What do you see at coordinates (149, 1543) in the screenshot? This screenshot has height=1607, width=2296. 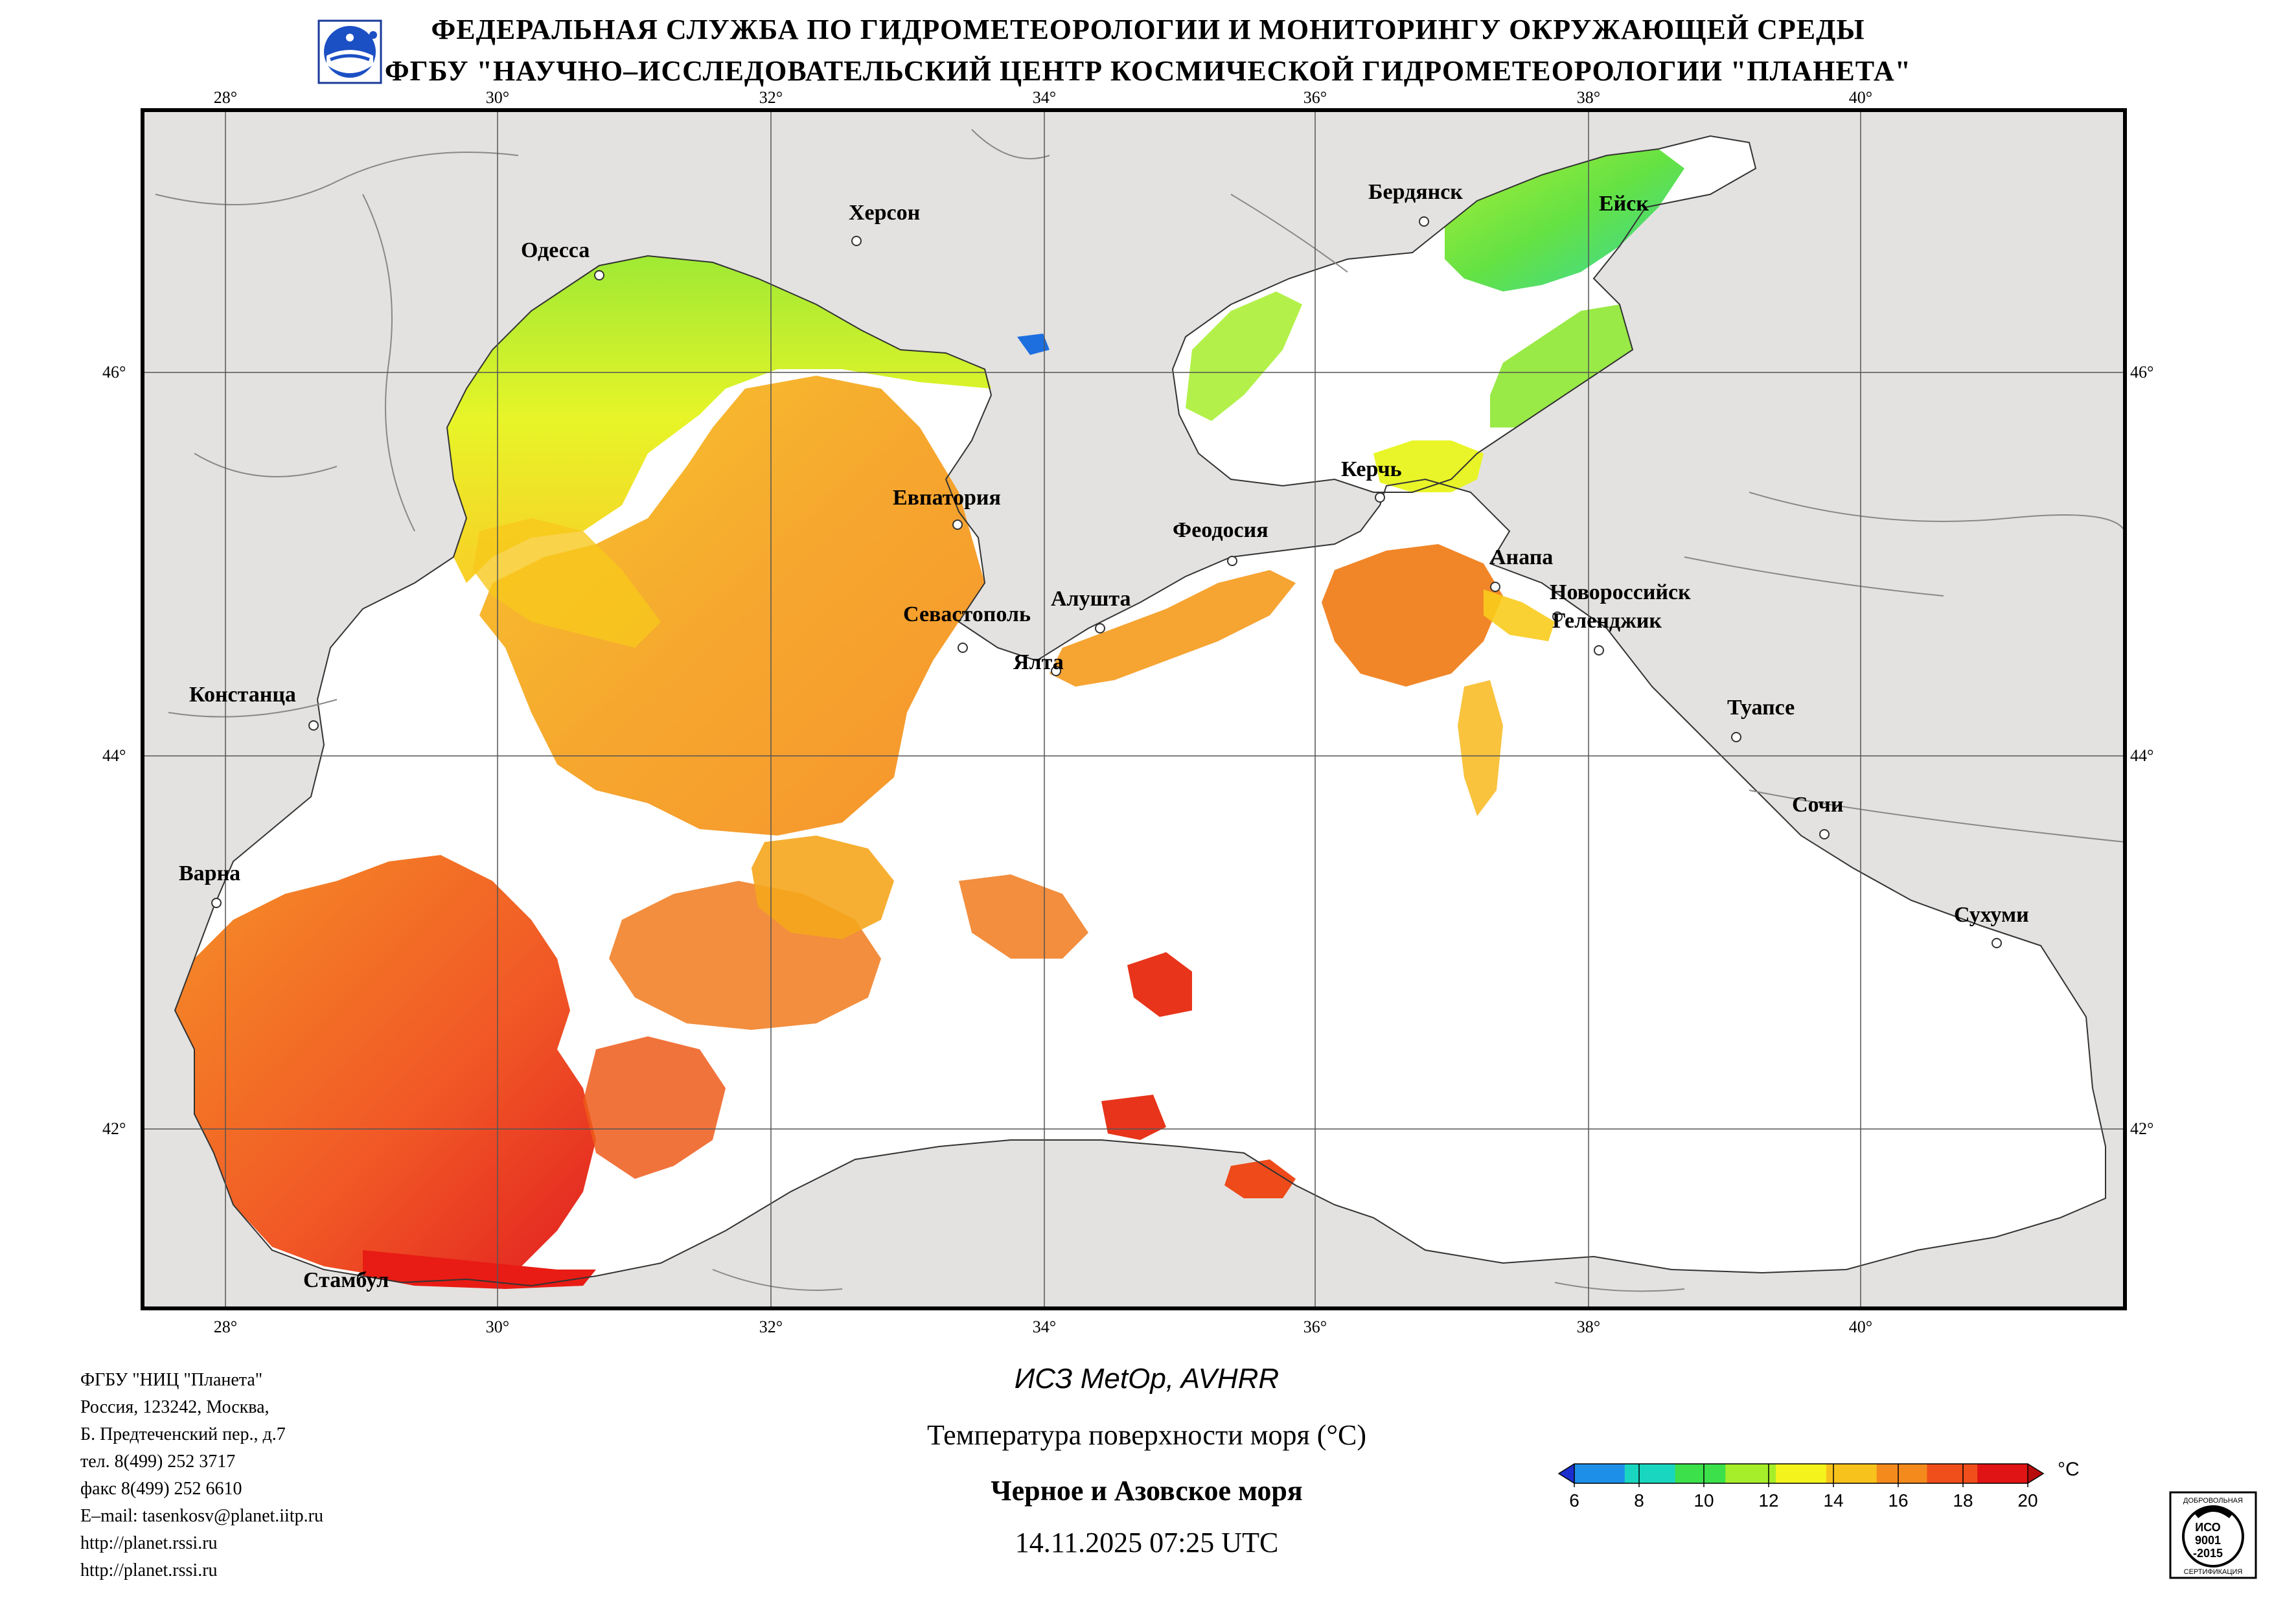 I see `website-link-1: http://planet.rssi.ru` at bounding box center [149, 1543].